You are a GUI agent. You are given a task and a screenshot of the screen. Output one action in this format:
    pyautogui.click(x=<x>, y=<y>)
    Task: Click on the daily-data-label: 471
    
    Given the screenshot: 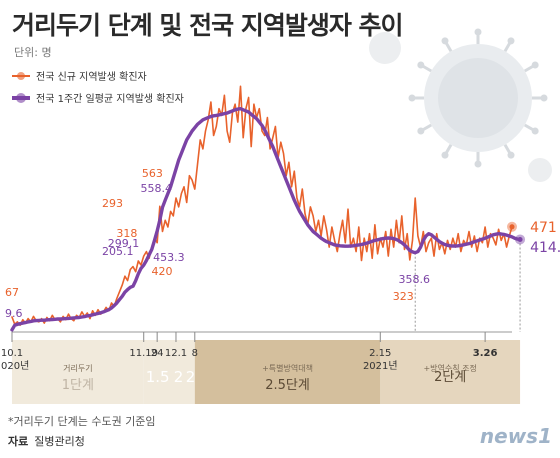 What is the action you would take?
    pyautogui.click(x=543, y=228)
    